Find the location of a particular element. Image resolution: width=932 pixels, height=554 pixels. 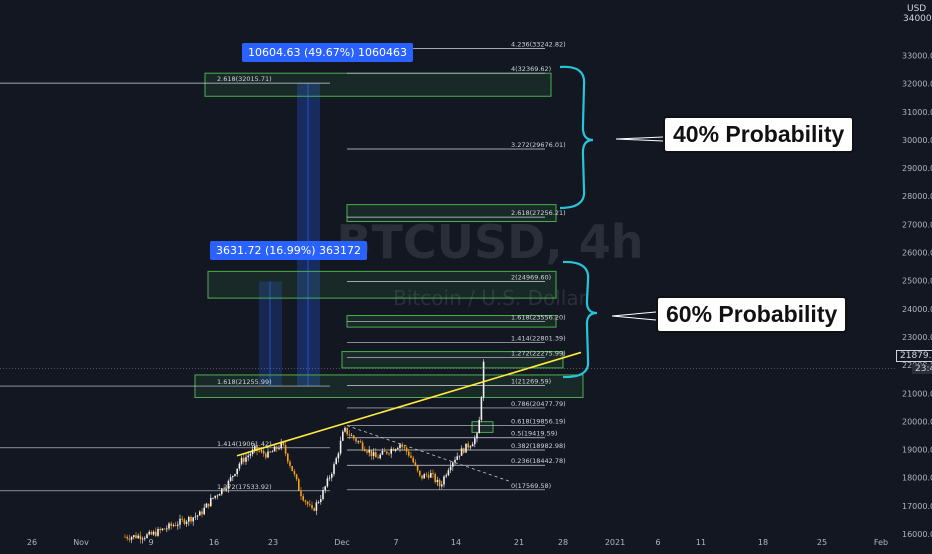

fib-label: 3.272(29676.01) is located at coordinates (538, 145).